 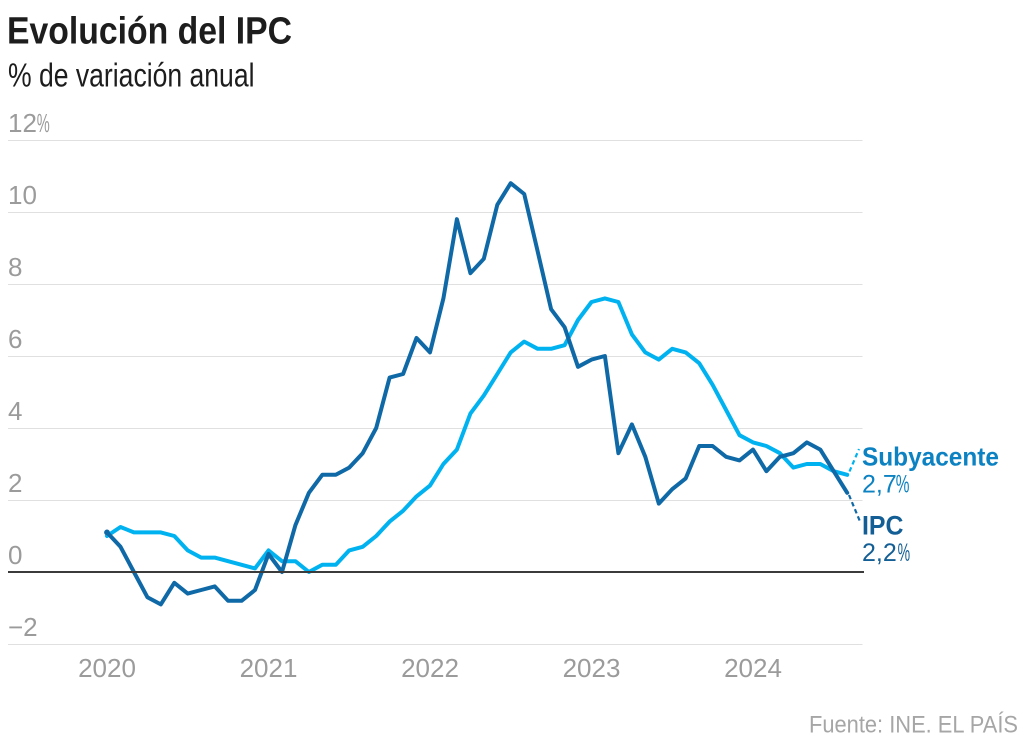 I want to click on svg-text: % de variación anual, so click(x=131, y=75).